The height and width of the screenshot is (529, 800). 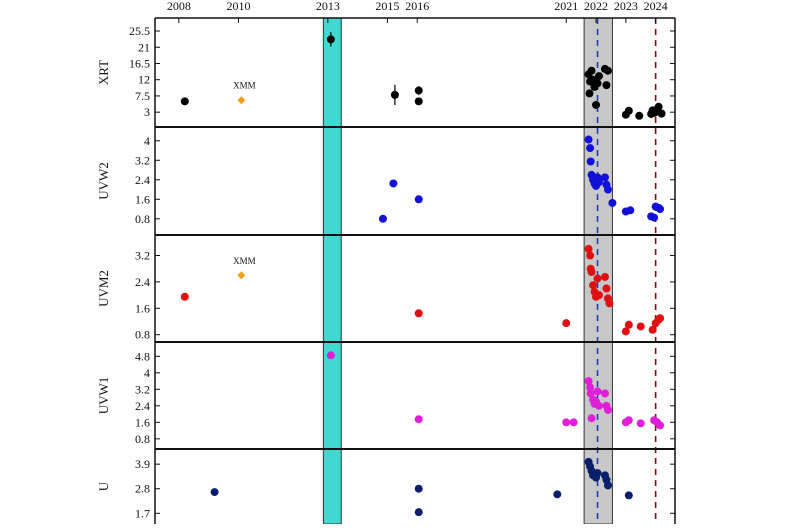 I want to click on x-tick-label-2008: 2008, so click(x=179, y=6).